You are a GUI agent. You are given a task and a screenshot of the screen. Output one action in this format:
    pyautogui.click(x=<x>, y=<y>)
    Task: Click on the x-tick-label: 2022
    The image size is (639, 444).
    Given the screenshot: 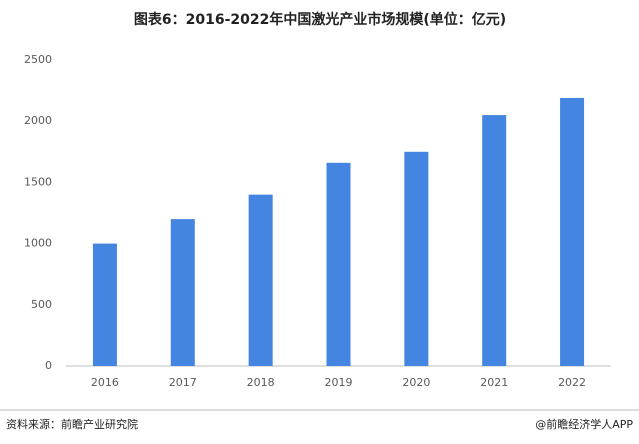 What is the action you would take?
    pyautogui.click(x=572, y=382)
    